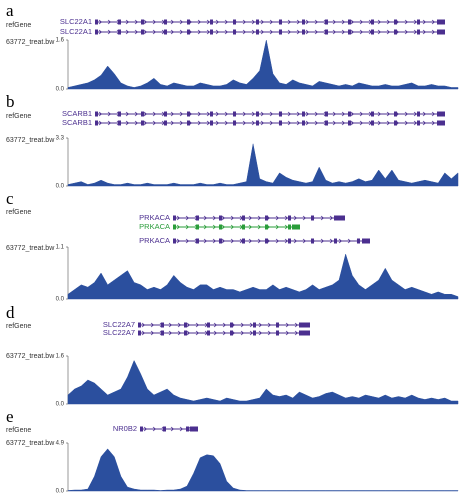 The image size is (466, 500). What do you see at coordinates (125, 428) in the screenshot?
I see `gene-name: NR0B2` at bounding box center [125, 428].